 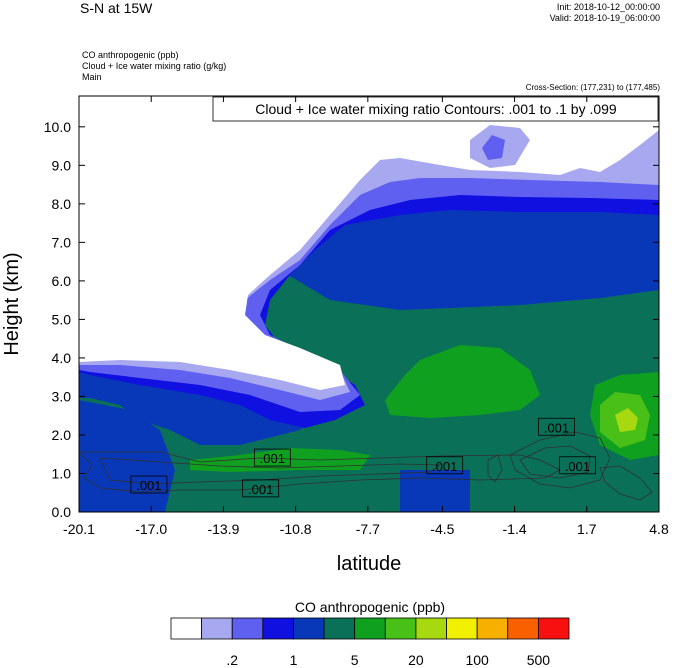 I want to click on fill-green-low, so click(x=280, y=460).